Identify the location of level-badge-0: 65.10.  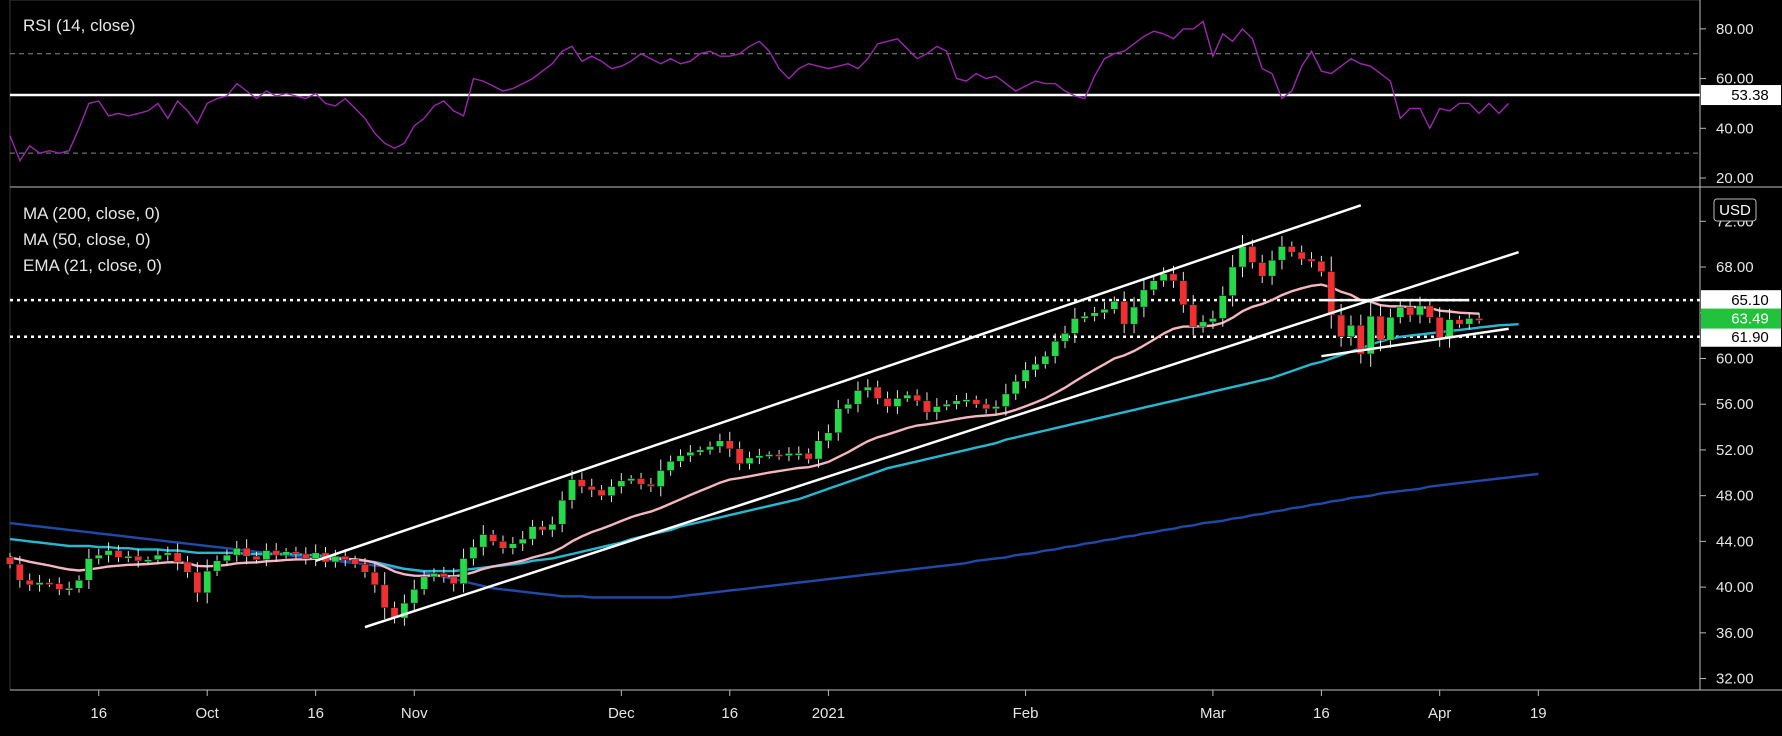
(1741, 300).